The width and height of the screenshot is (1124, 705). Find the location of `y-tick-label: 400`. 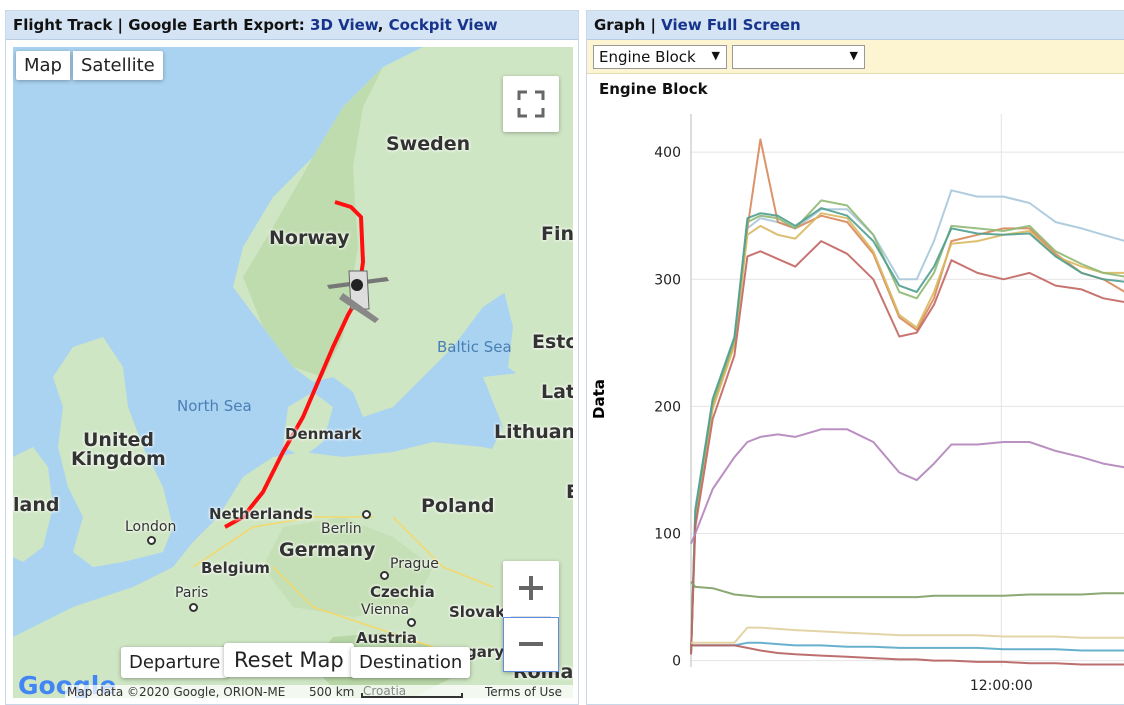

y-tick-label: 400 is located at coordinates (667, 153).